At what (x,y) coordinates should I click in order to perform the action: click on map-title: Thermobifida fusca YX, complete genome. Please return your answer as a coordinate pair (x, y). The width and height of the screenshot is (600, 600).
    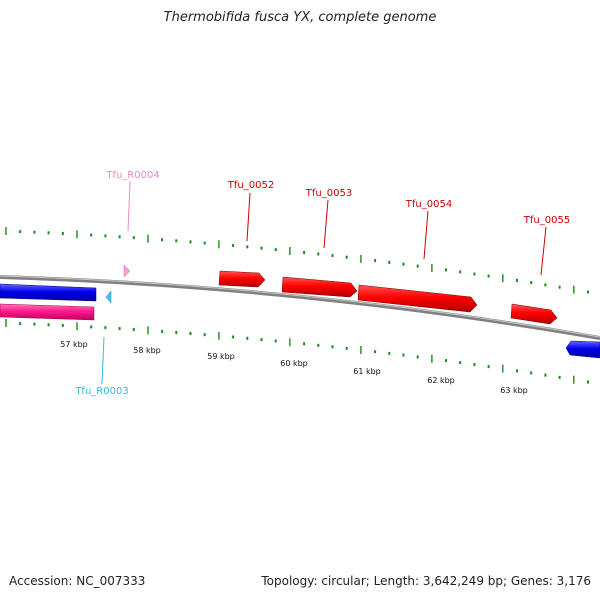
    Looking at the image, I should click on (300, 17).